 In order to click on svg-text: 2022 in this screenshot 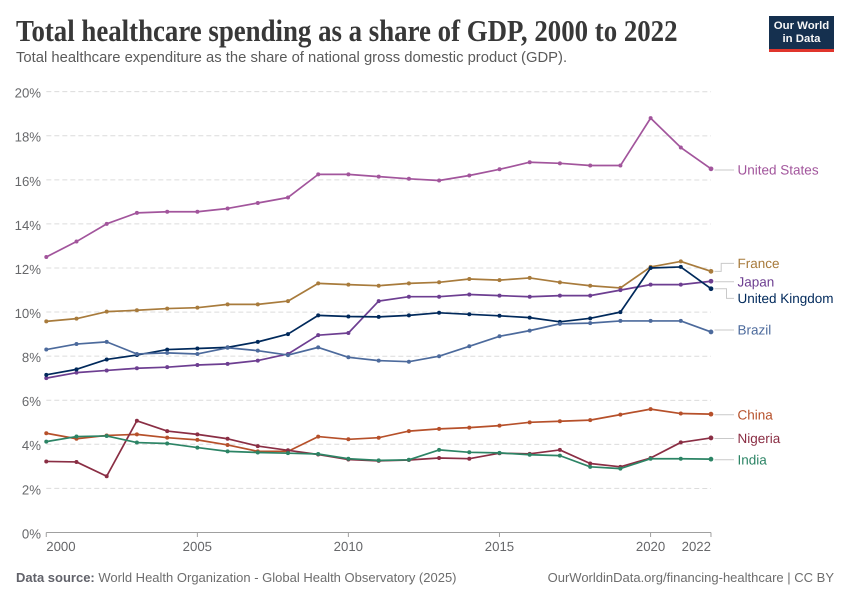, I will do `click(696, 546)`.